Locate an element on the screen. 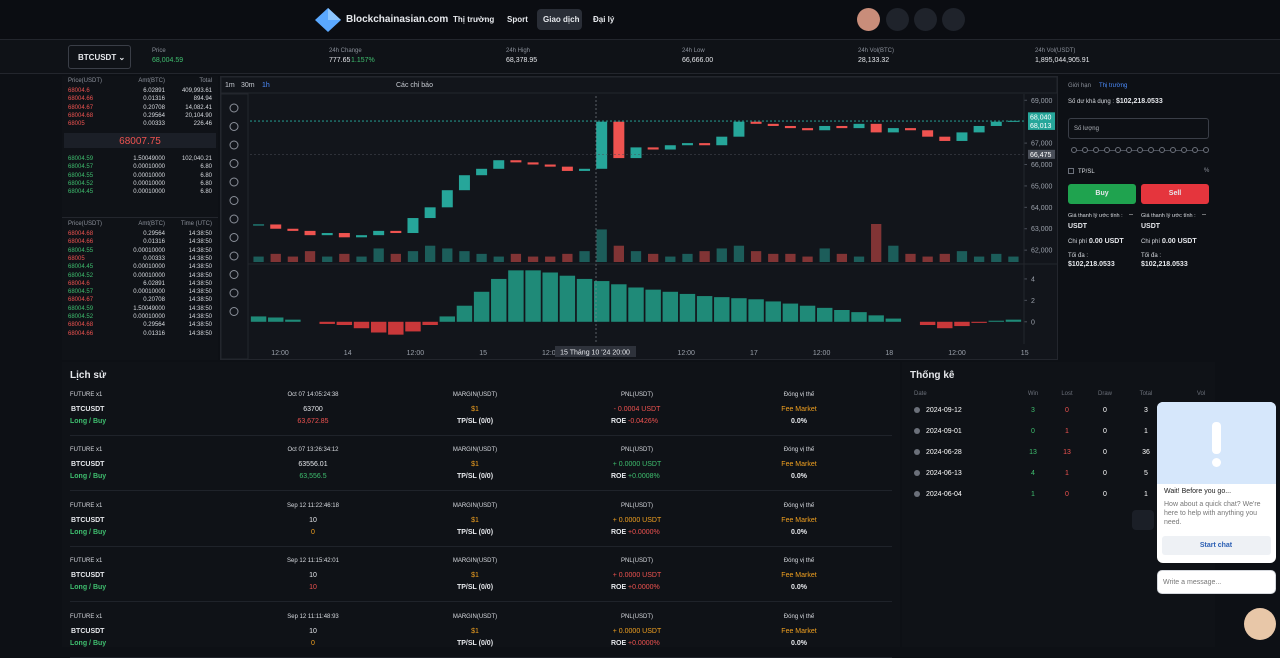  nav-item: Thị trường is located at coordinates (474, 19).